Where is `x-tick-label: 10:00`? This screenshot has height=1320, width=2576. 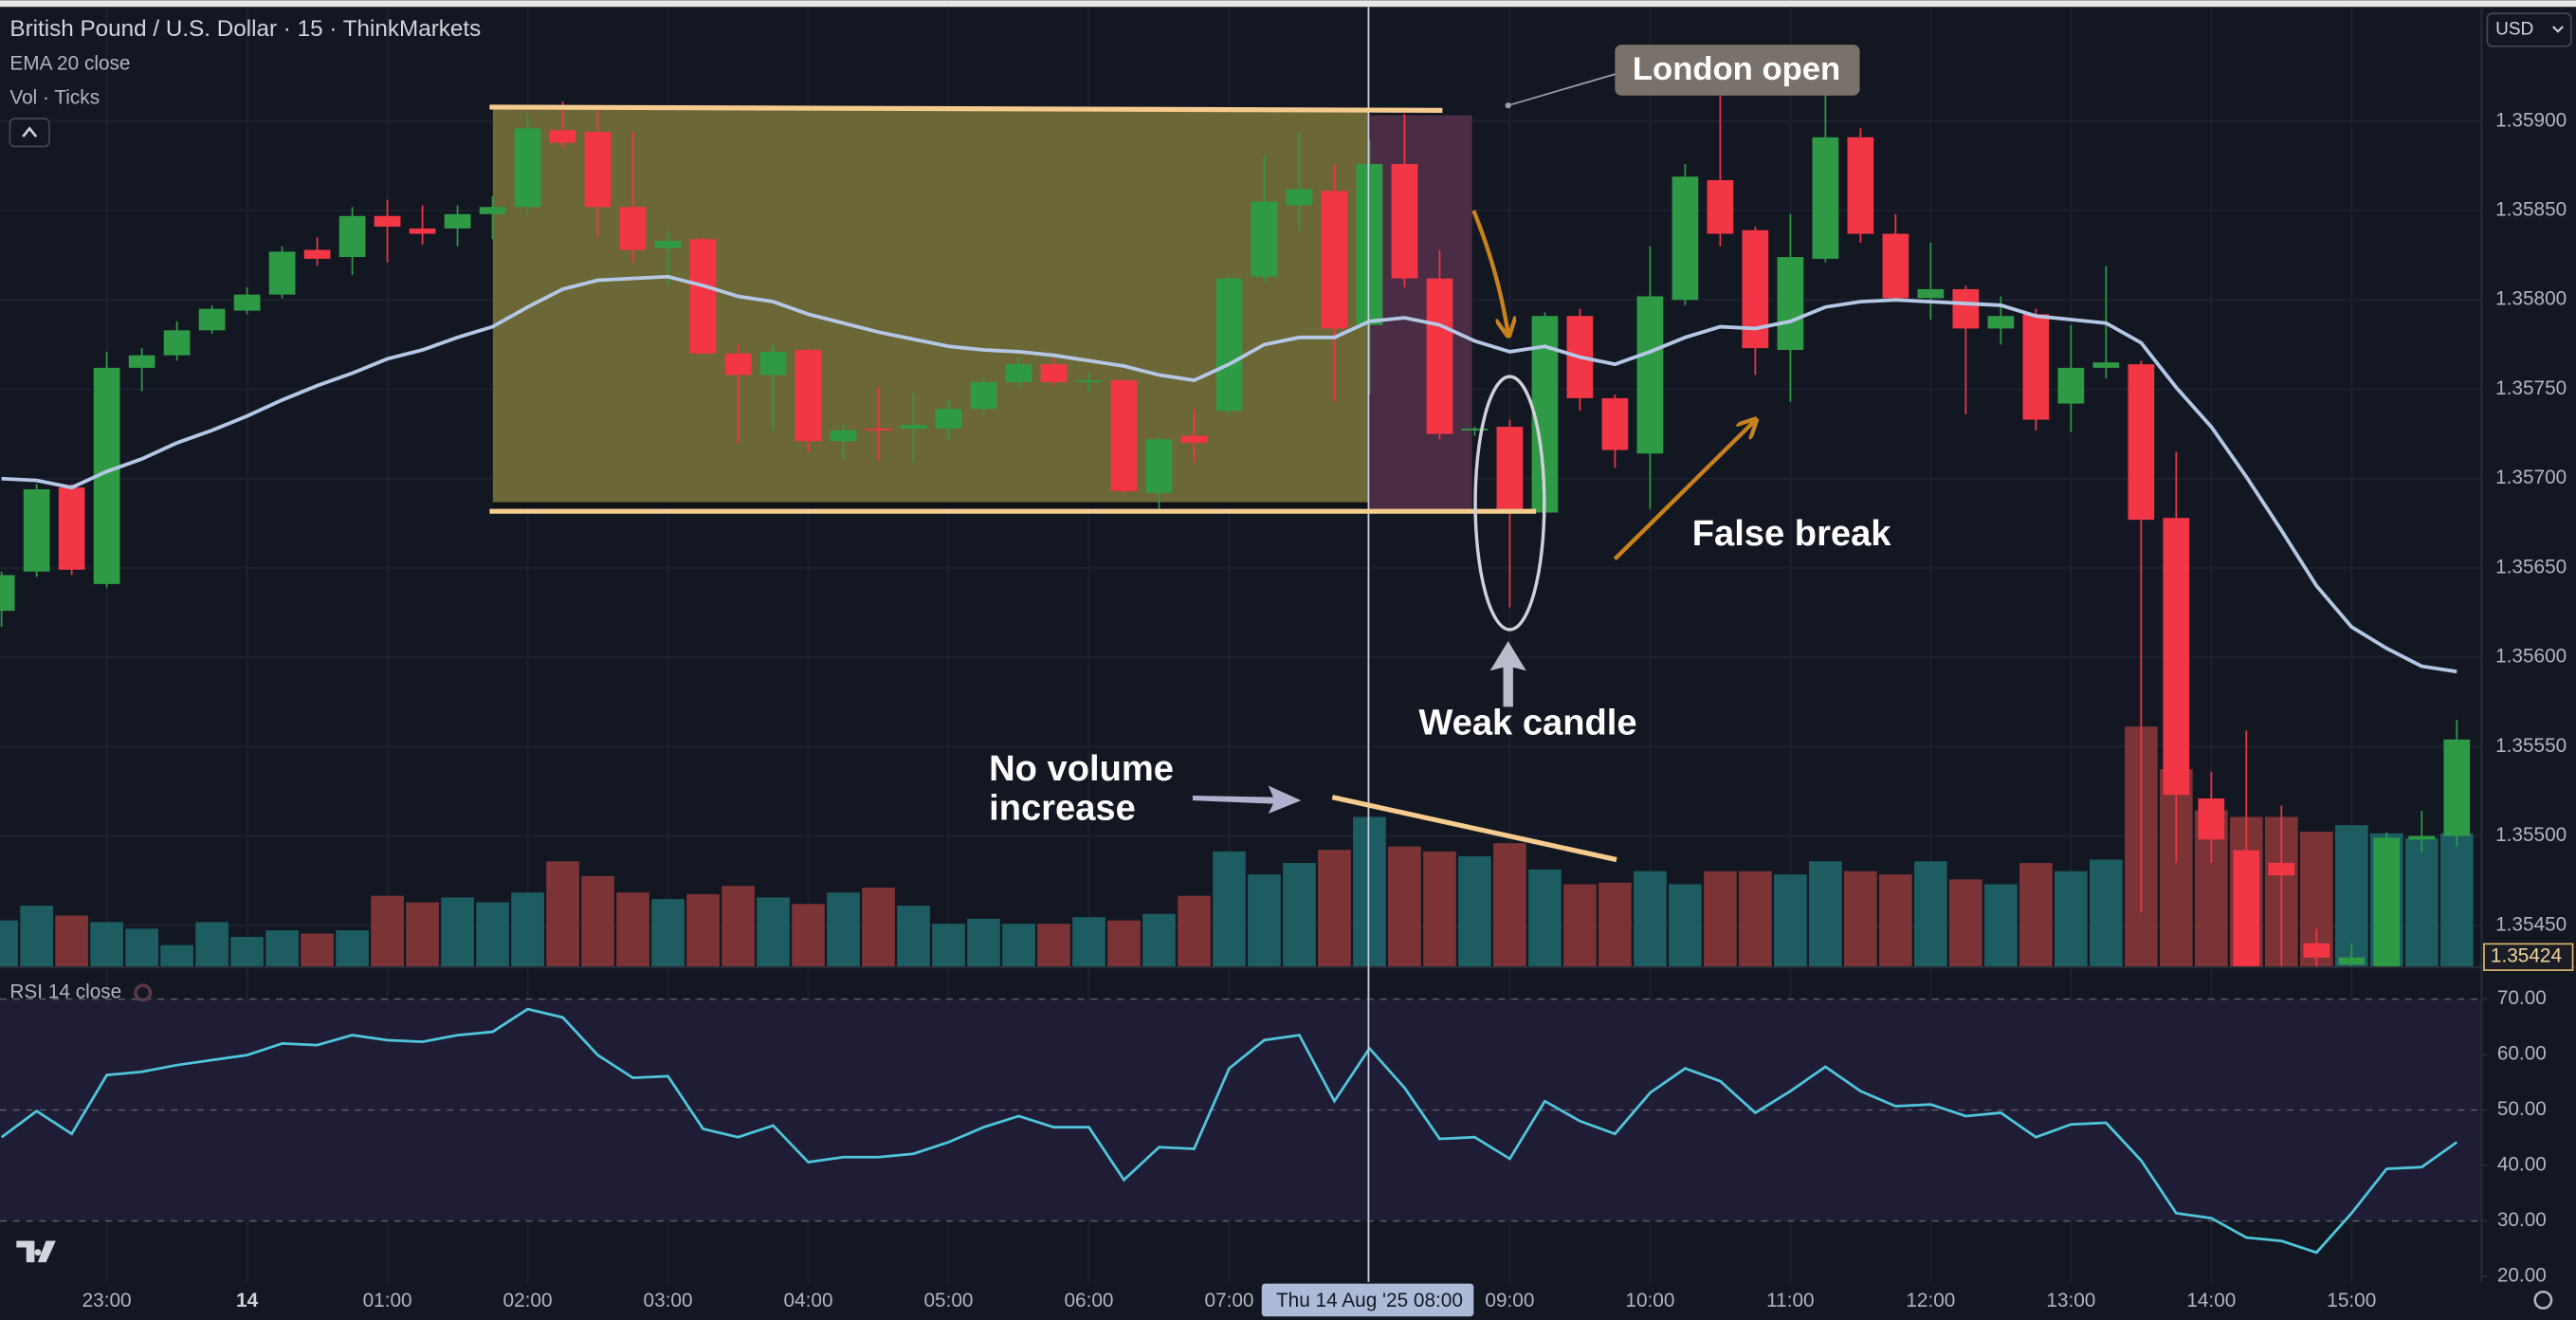
x-tick-label: 10:00 is located at coordinates (1649, 1300).